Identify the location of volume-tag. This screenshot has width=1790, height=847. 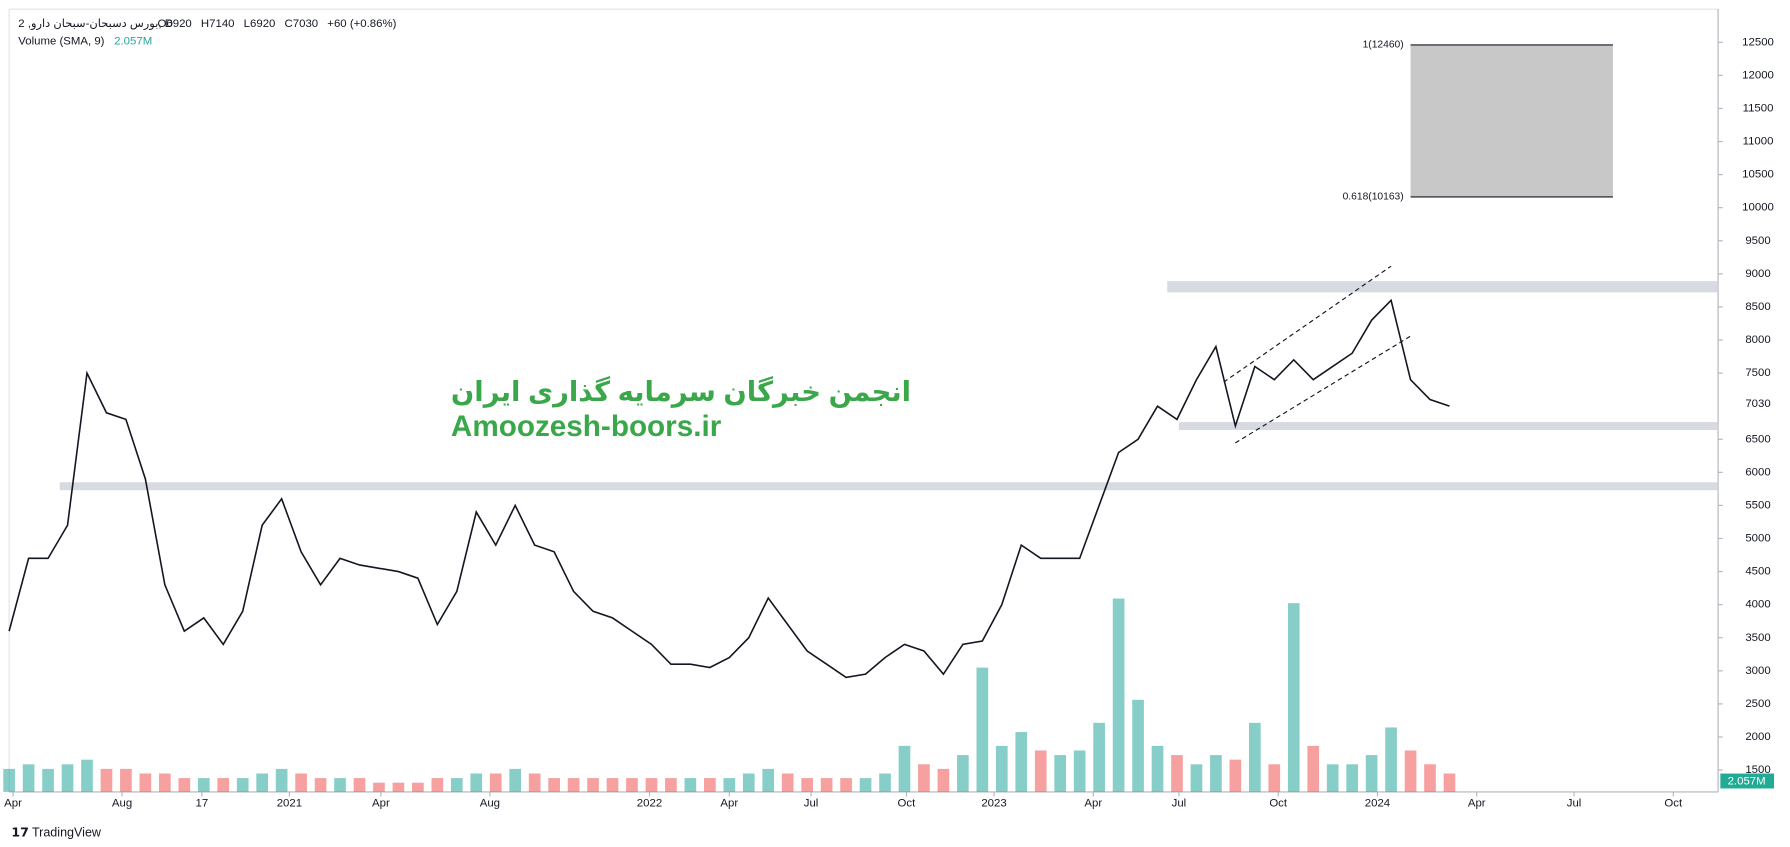
(1747, 781).